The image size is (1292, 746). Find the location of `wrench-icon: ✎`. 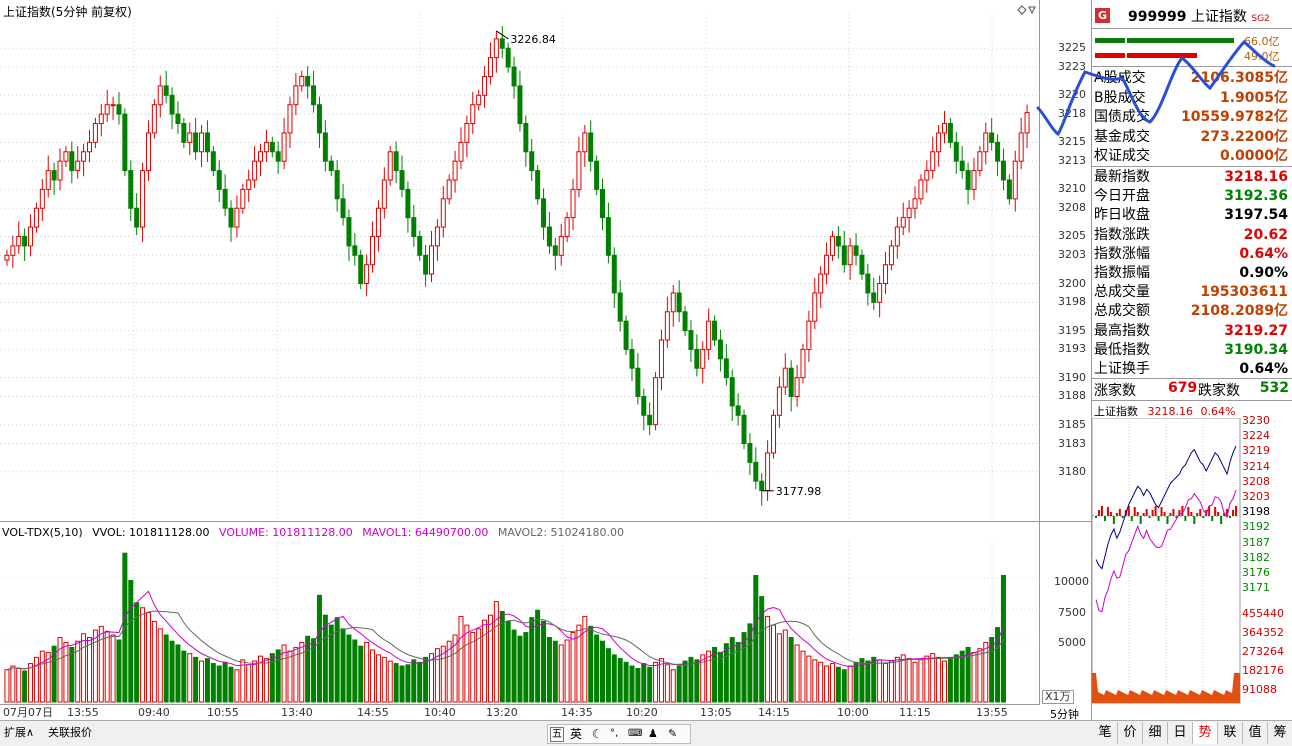

wrench-icon: ✎ is located at coordinates (673, 733).